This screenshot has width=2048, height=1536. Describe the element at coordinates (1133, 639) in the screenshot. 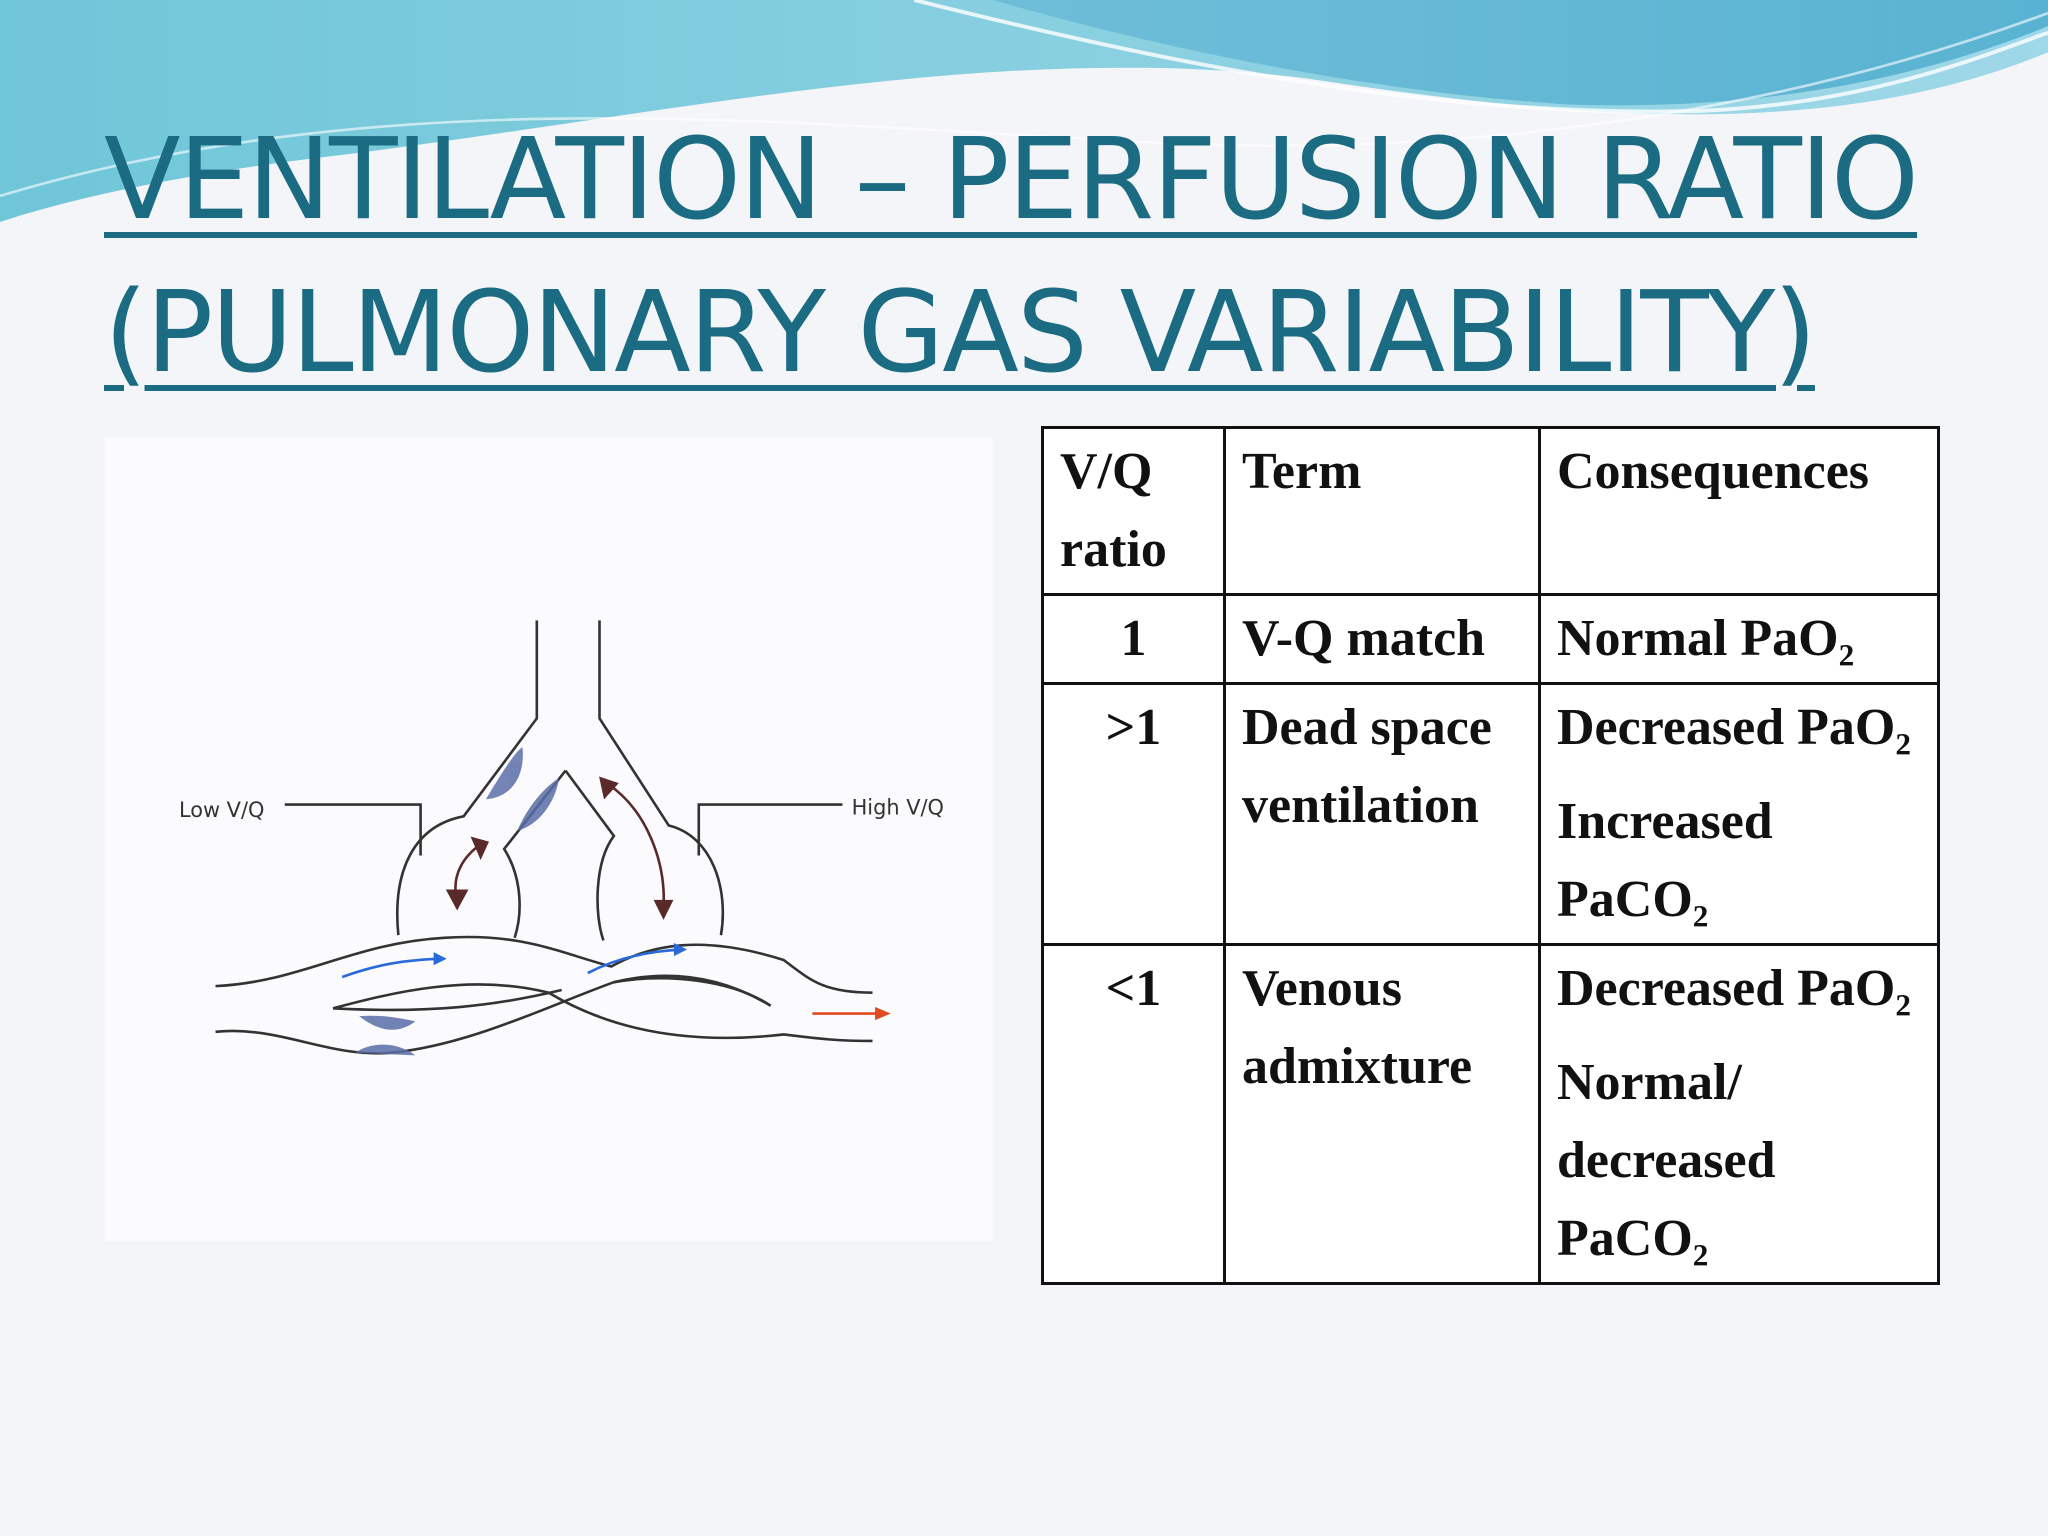

I see `ratio-cell: 1` at that location.